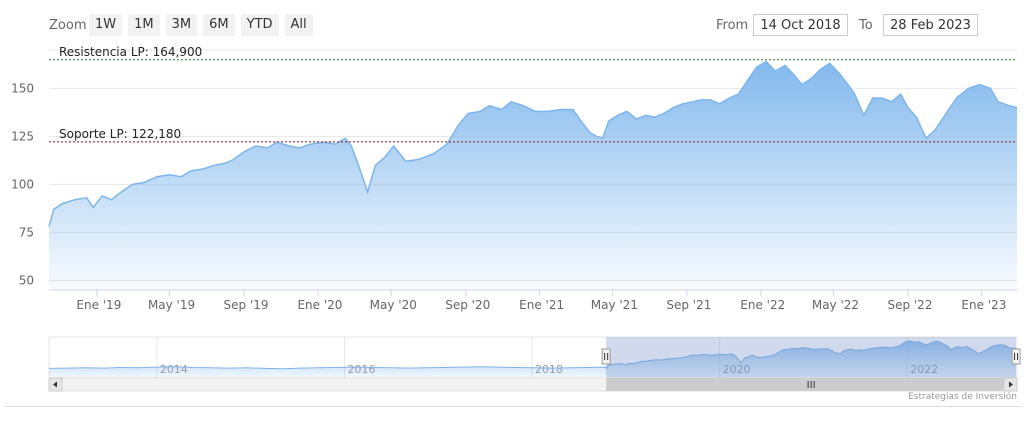 The height and width of the screenshot is (422, 1036). Describe the element at coordinates (144, 25) in the screenshot. I see `zoom-1m-button: 1M` at that location.